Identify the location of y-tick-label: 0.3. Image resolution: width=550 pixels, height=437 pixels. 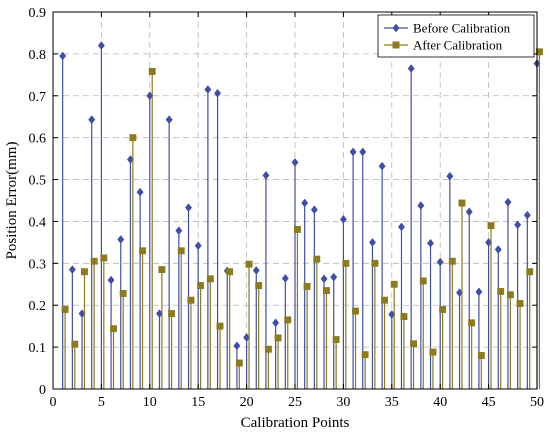
(38, 264).